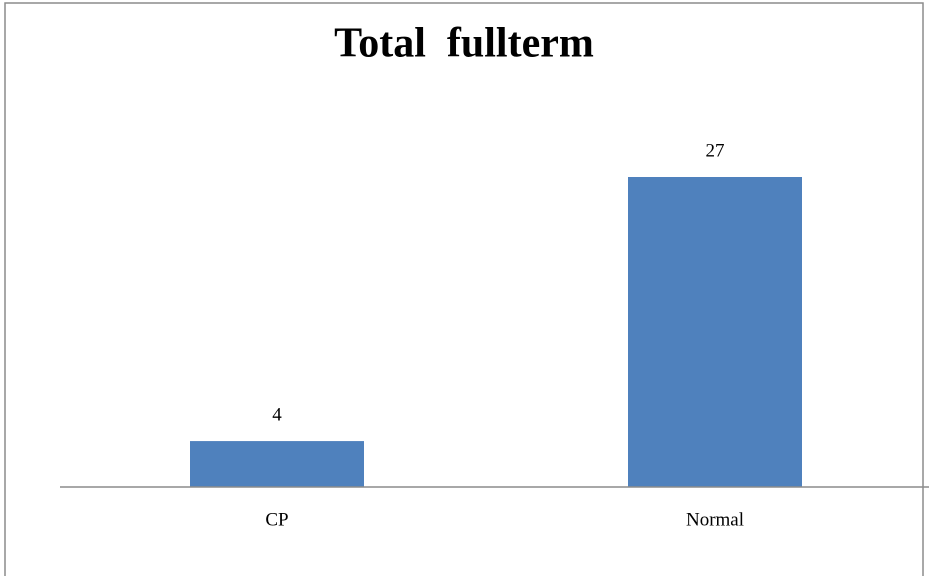 The width and height of the screenshot is (929, 576). Describe the element at coordinates (276, 519) in the screenshot. I see `x-tick-label: CP` at that location.